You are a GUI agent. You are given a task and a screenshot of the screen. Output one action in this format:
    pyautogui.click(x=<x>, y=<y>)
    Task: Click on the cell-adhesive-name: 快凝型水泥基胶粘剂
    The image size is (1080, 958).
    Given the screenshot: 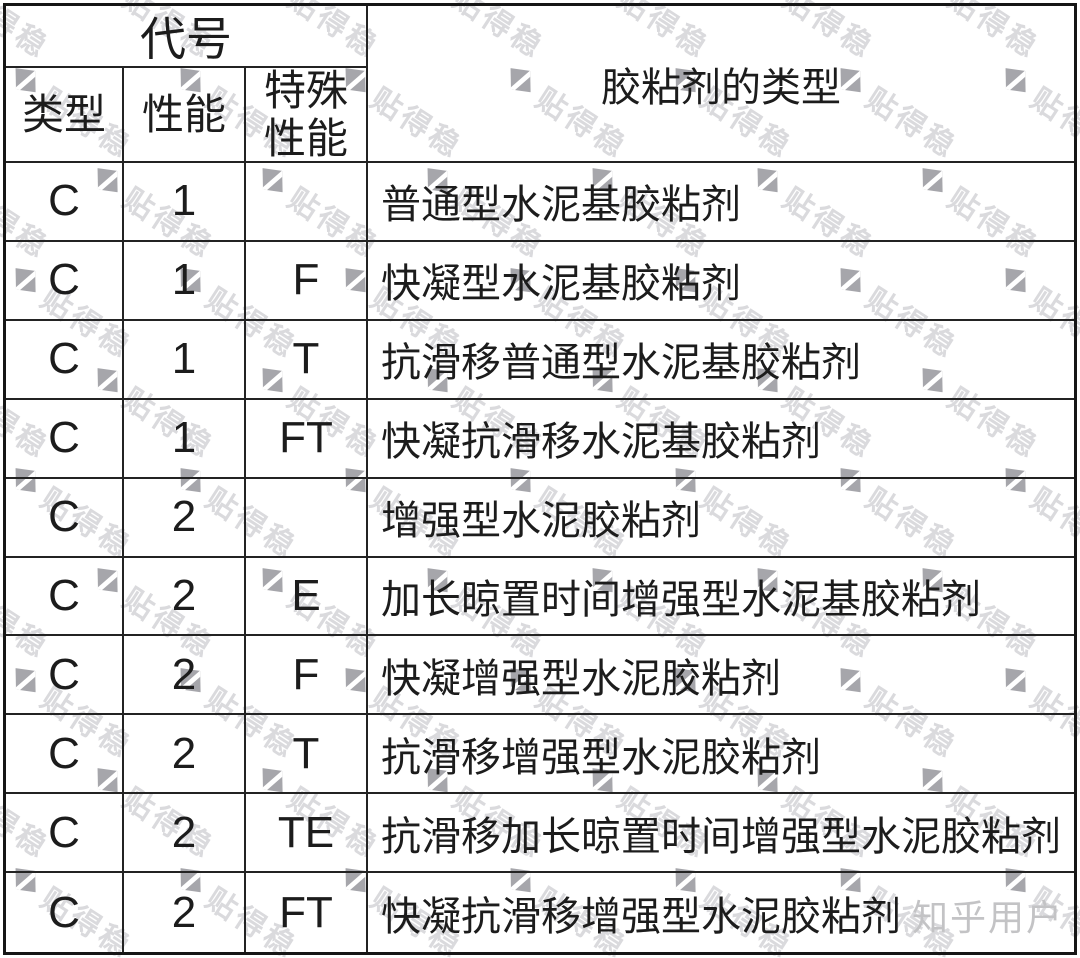 What is the action you would take?
    pyautogui.click(x=721, y=281)
    